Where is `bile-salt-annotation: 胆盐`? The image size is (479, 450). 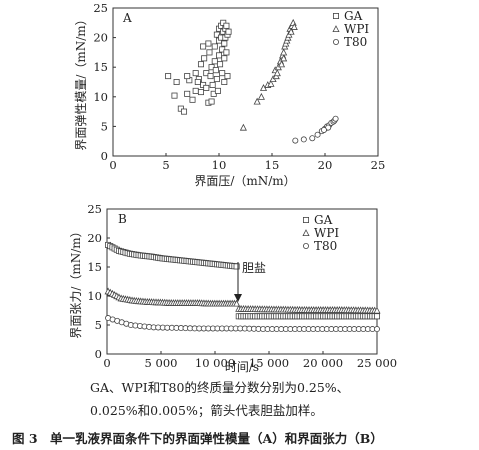
bile-salt-annotation: 胆盐 is located at coordinates (254, 268).